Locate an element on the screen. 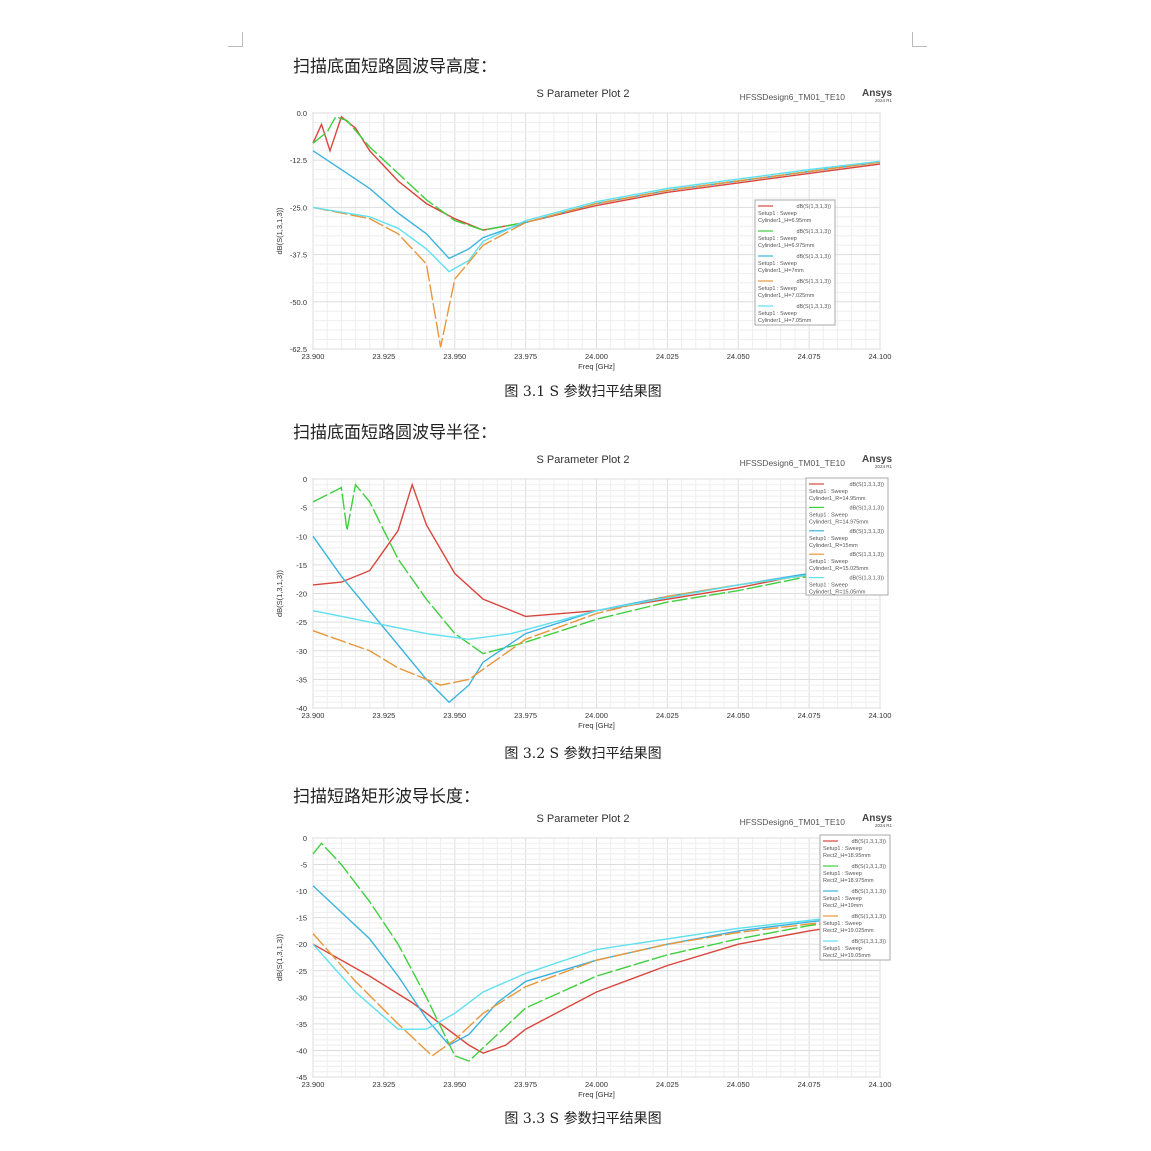  figure-caption: 图 3.1 S 参数扫平结果图 is located at coordinates (583, 392).